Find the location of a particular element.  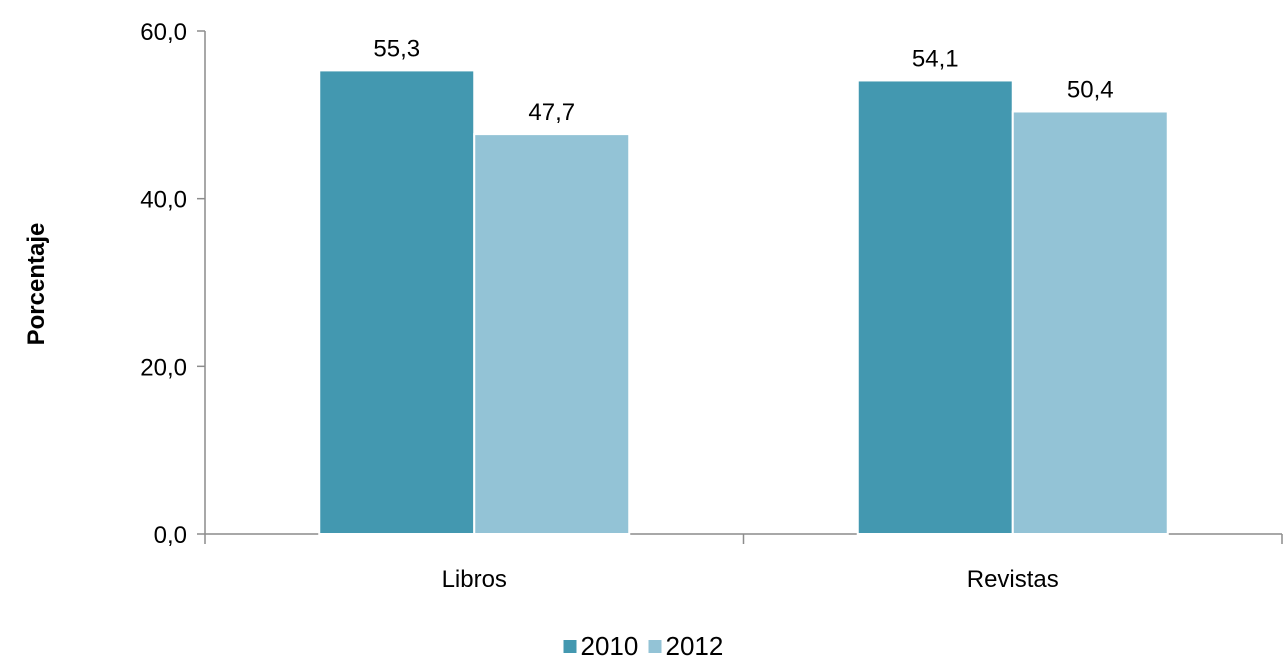

bar-2010-libros is located at coordinates (397, 302).